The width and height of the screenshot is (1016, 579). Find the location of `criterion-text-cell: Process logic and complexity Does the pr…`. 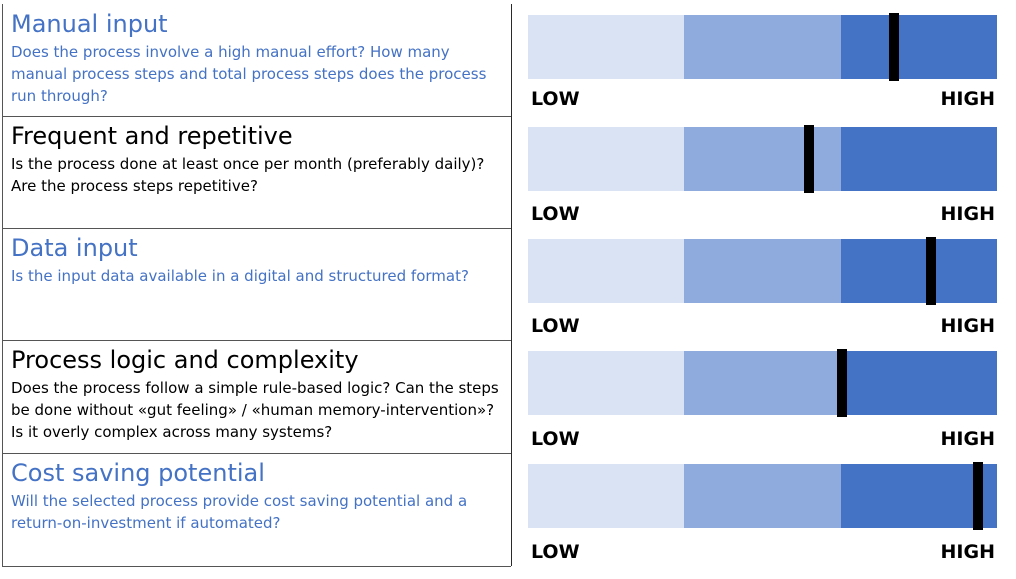

criterion-text-cell: Process logic and complexity Does the pr… is located at coordinates (256, 396).